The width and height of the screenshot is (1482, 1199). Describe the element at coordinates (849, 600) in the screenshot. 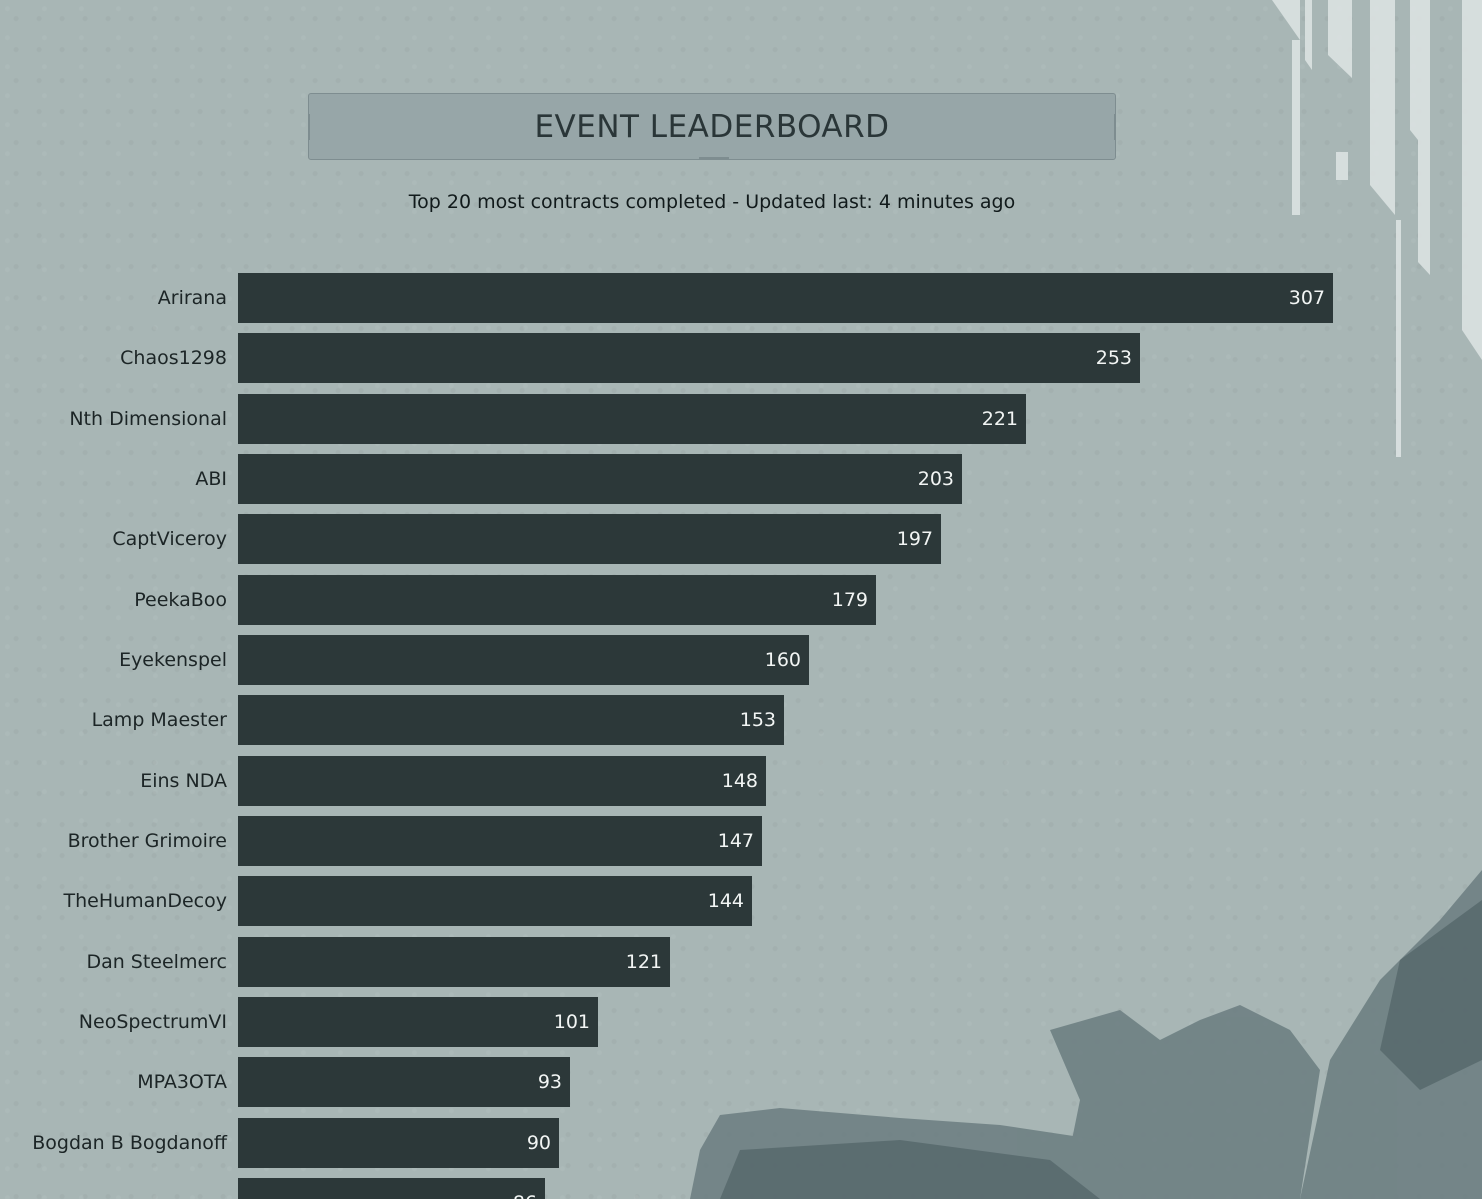

I see `bar-value-label: 179` at that location.